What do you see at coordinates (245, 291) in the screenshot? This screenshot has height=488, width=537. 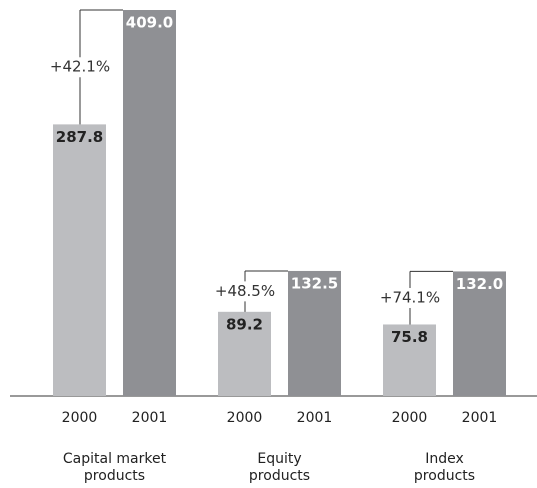 I see `growth-annotation: +48.5%` at bounding box center [245, 291].